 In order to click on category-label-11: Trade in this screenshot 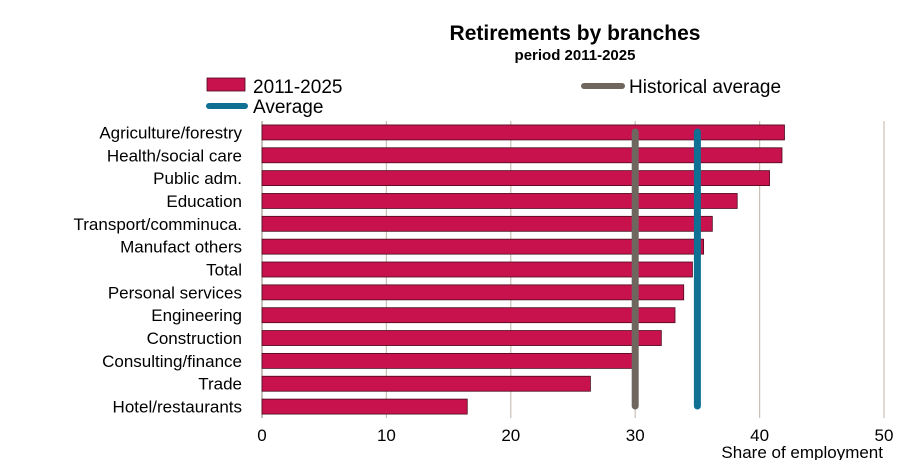, I will do `click(220, 384)`.